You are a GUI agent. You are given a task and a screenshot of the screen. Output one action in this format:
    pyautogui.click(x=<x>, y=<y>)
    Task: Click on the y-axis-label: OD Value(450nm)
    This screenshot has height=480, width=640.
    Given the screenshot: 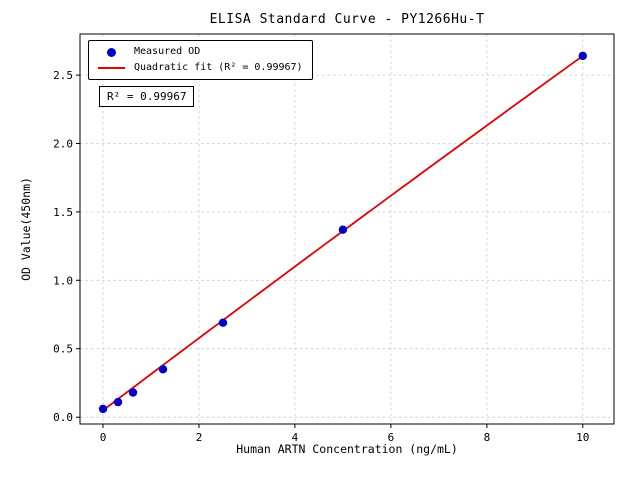 What is the action you would take?
    pyautogui.click(x=26, y=229)
    